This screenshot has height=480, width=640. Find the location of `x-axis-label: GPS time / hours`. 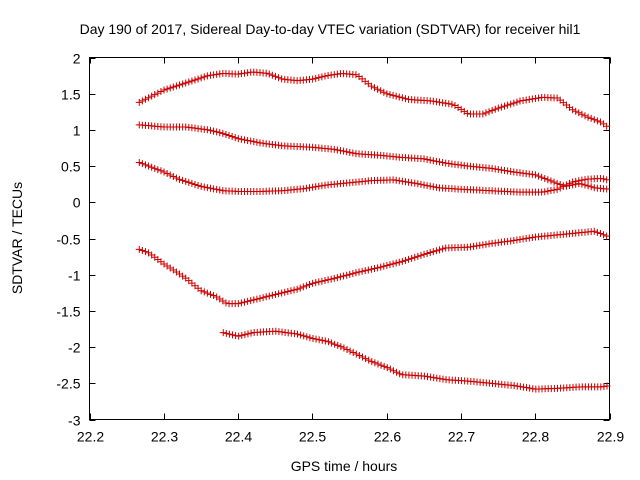

x-axis-label: GPS time / hours is located at coordinates (344, 466).